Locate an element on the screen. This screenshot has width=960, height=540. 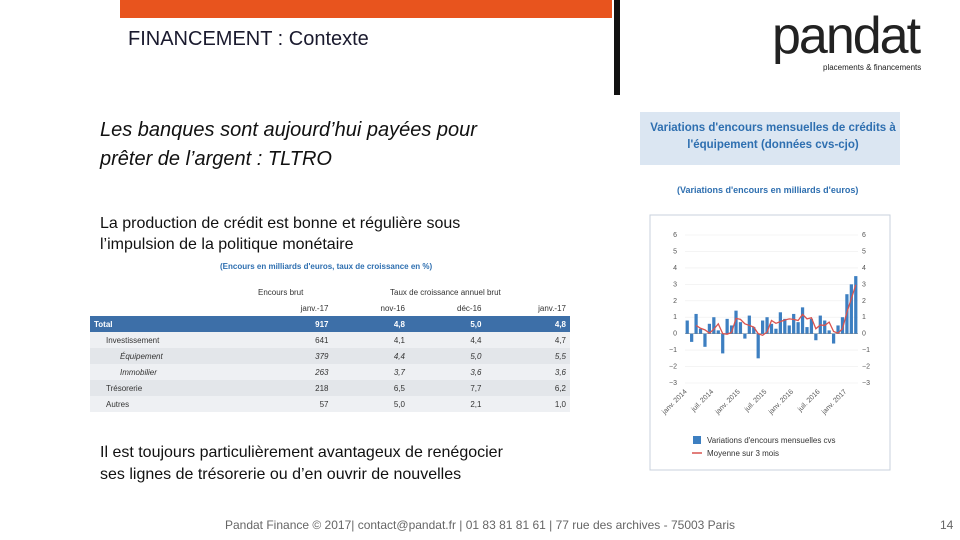
table-cell: 57 is located at coordinates (324, 404).